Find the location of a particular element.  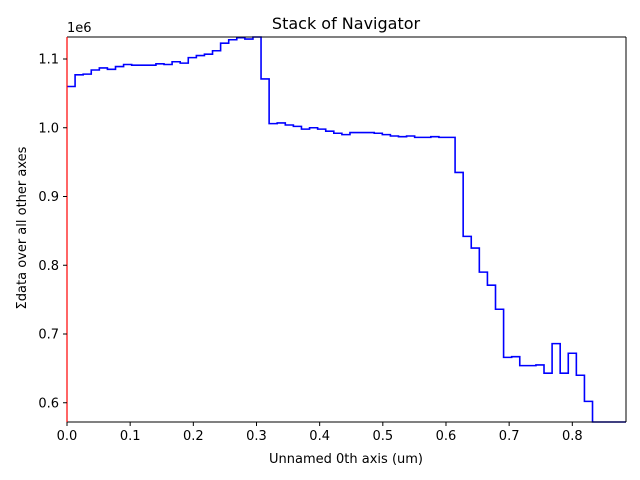

x-tick-label: 0.8 is located at coordinates (572, 436).